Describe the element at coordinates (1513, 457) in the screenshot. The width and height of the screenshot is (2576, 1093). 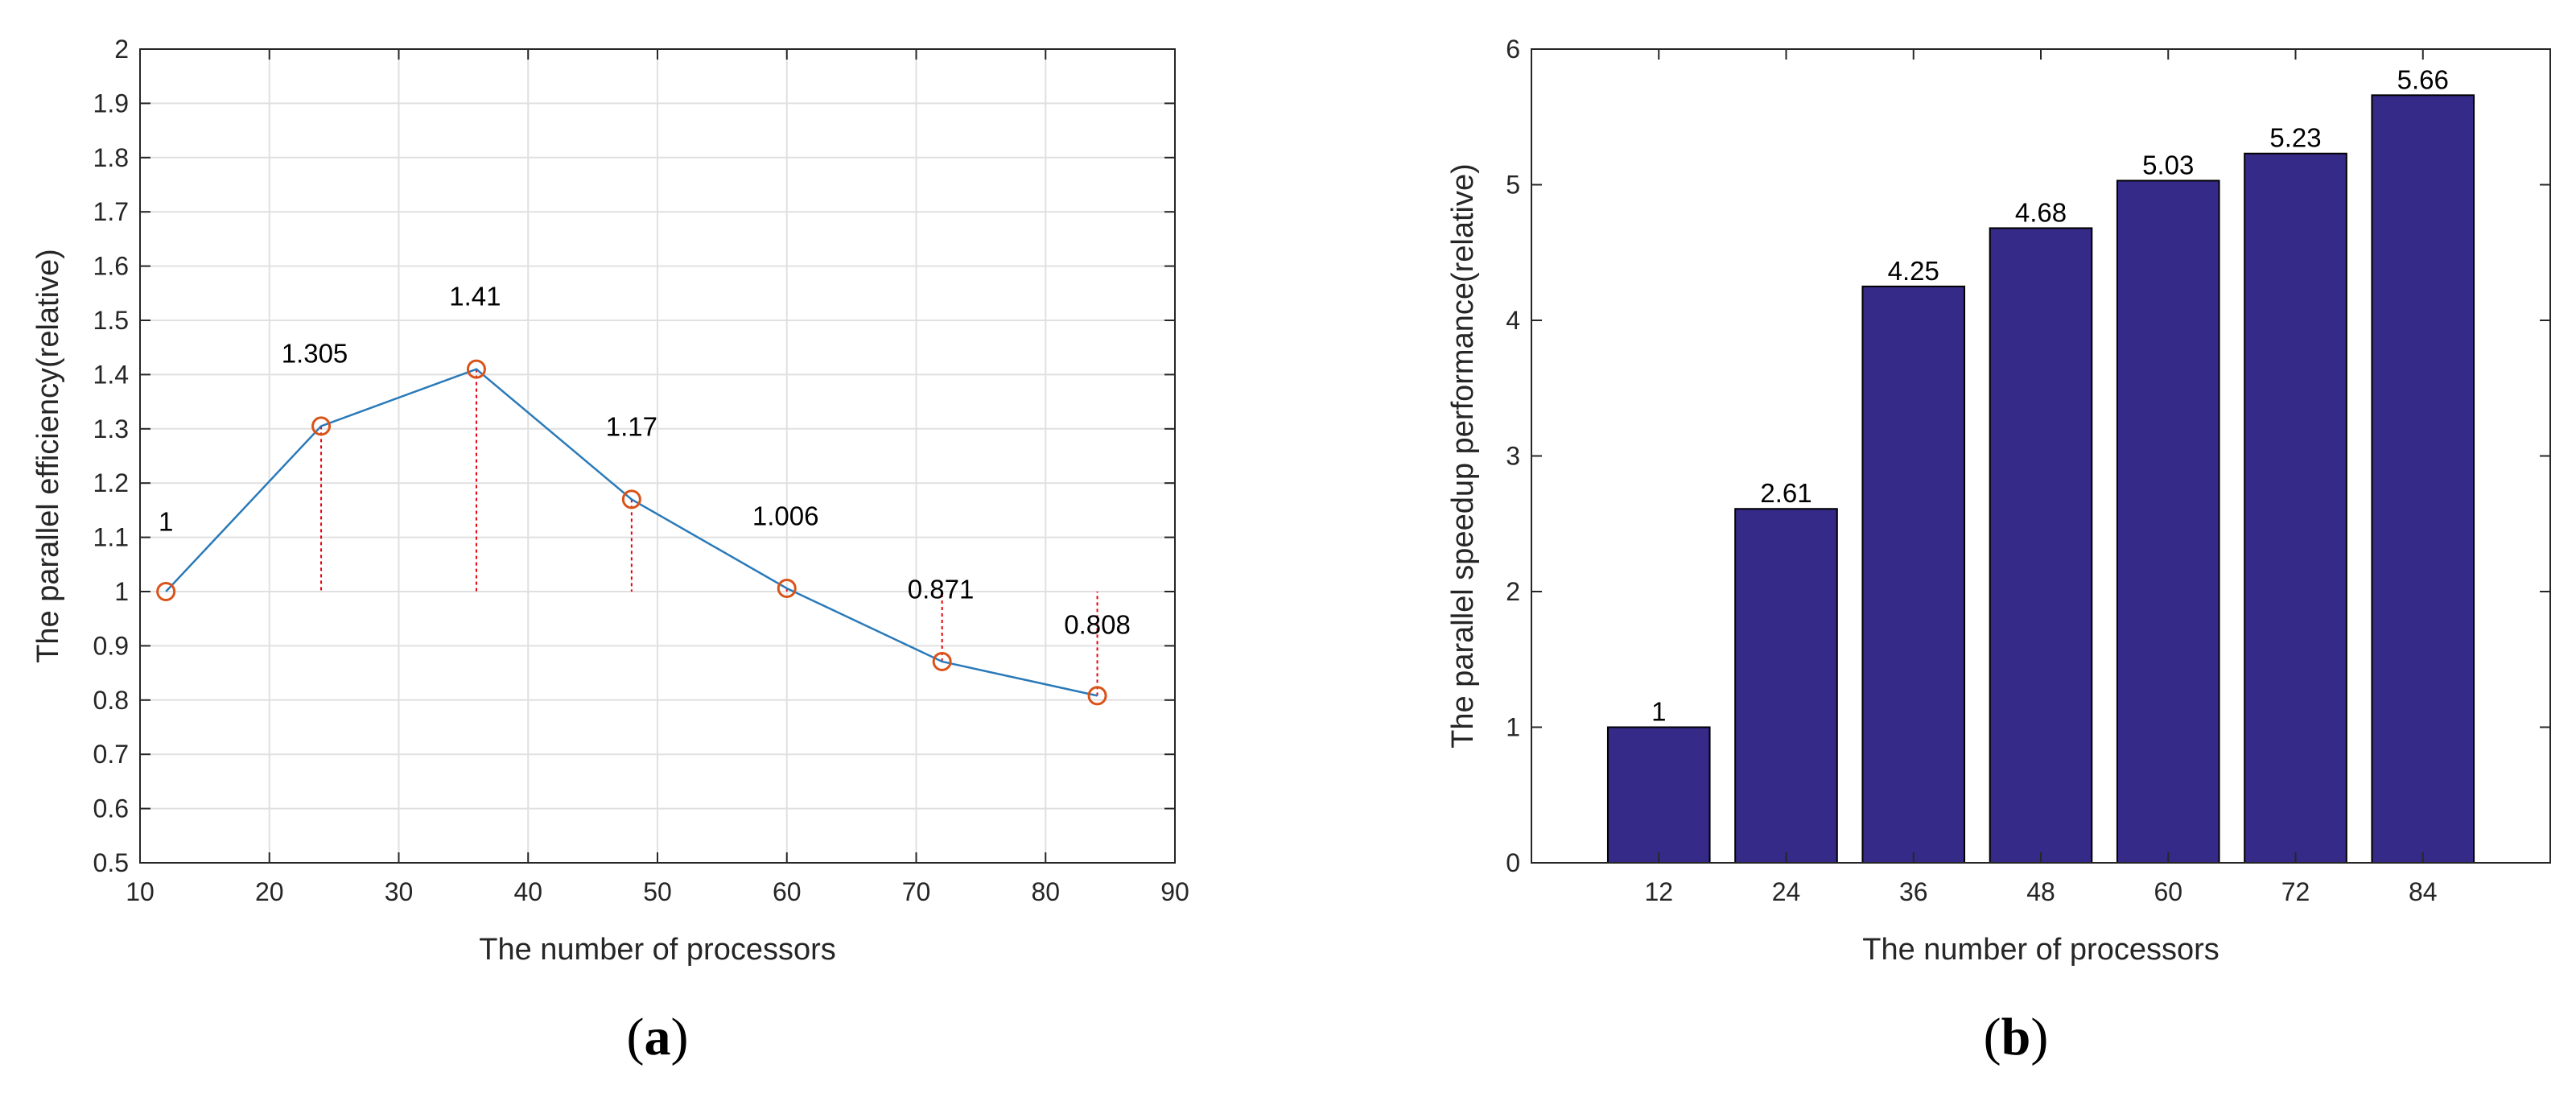
I see `y-tick-label: 3` at that location.